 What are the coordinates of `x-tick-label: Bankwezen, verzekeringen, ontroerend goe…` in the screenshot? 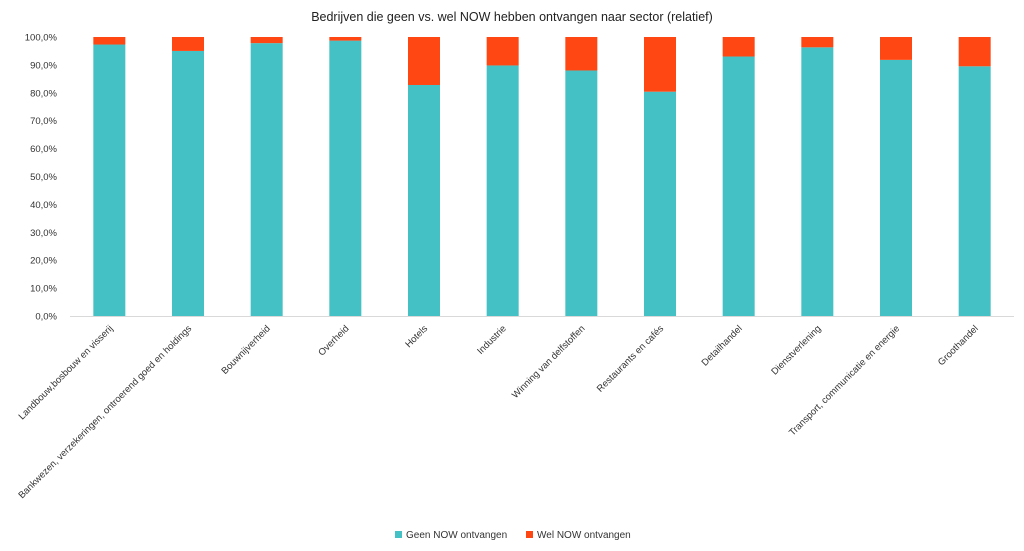 It's located at (105, 412).